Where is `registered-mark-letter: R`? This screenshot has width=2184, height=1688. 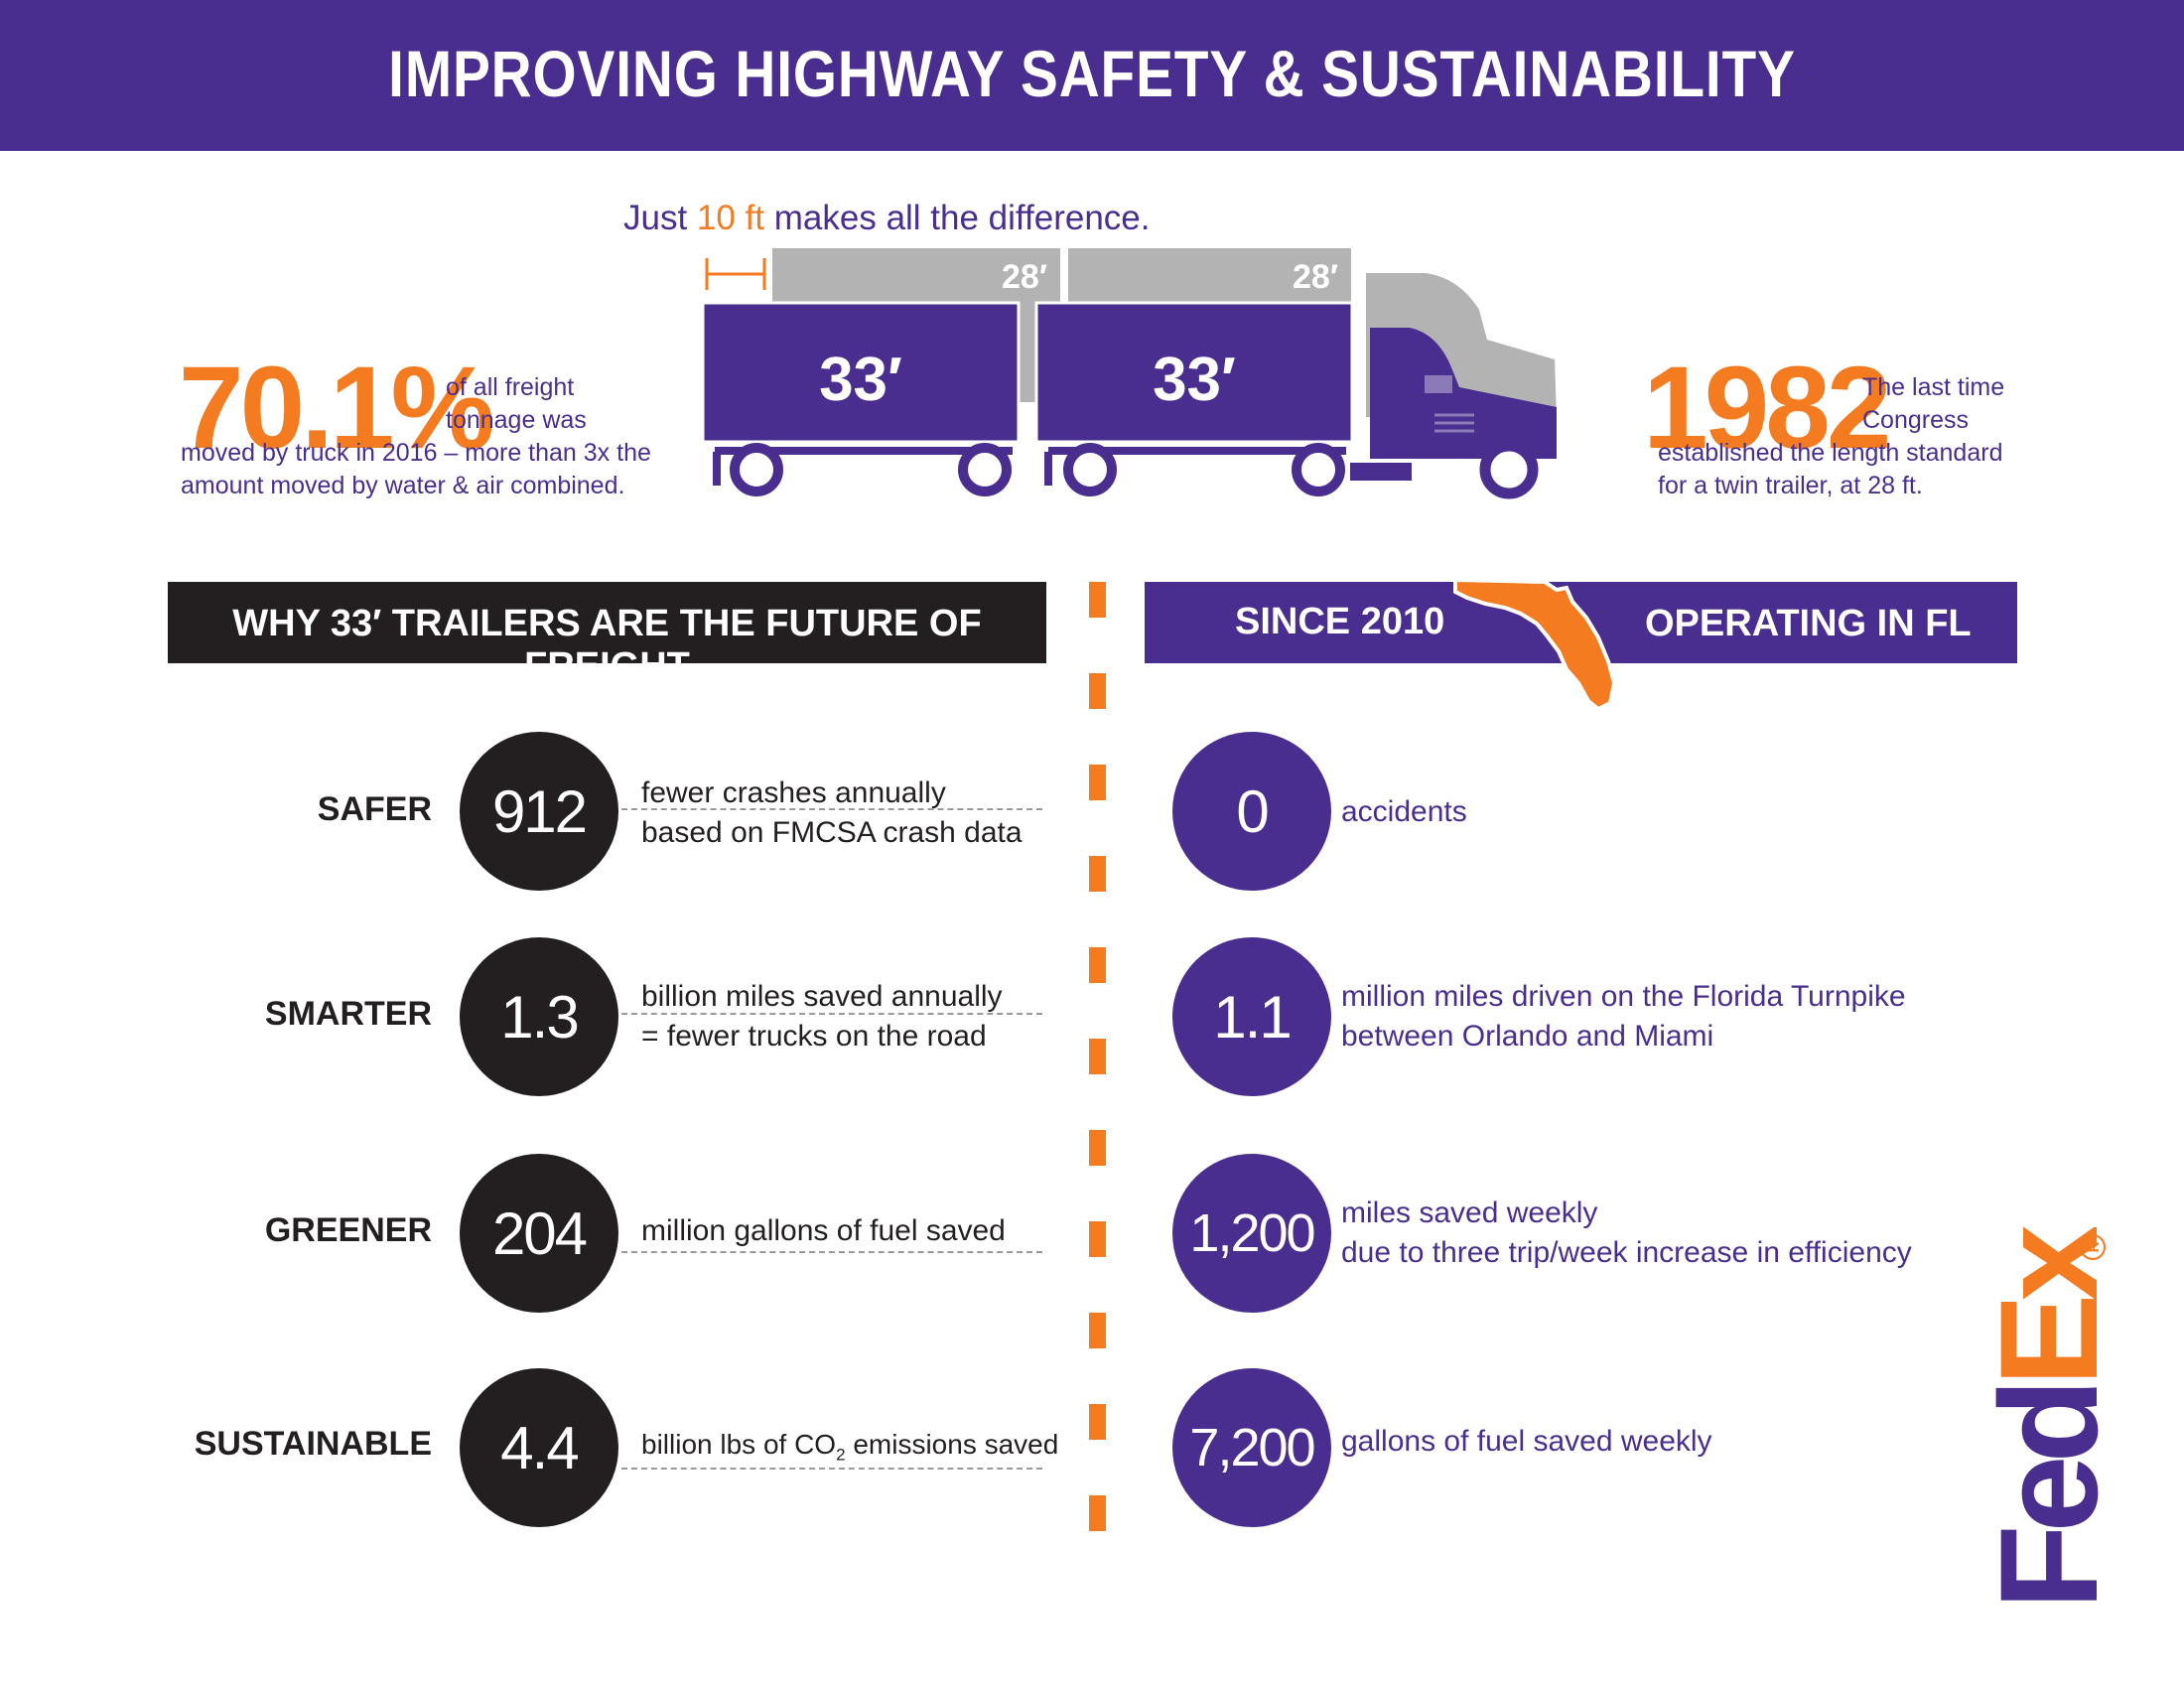 registered-mark-letter: R is located at coordinates (2094, 1246).